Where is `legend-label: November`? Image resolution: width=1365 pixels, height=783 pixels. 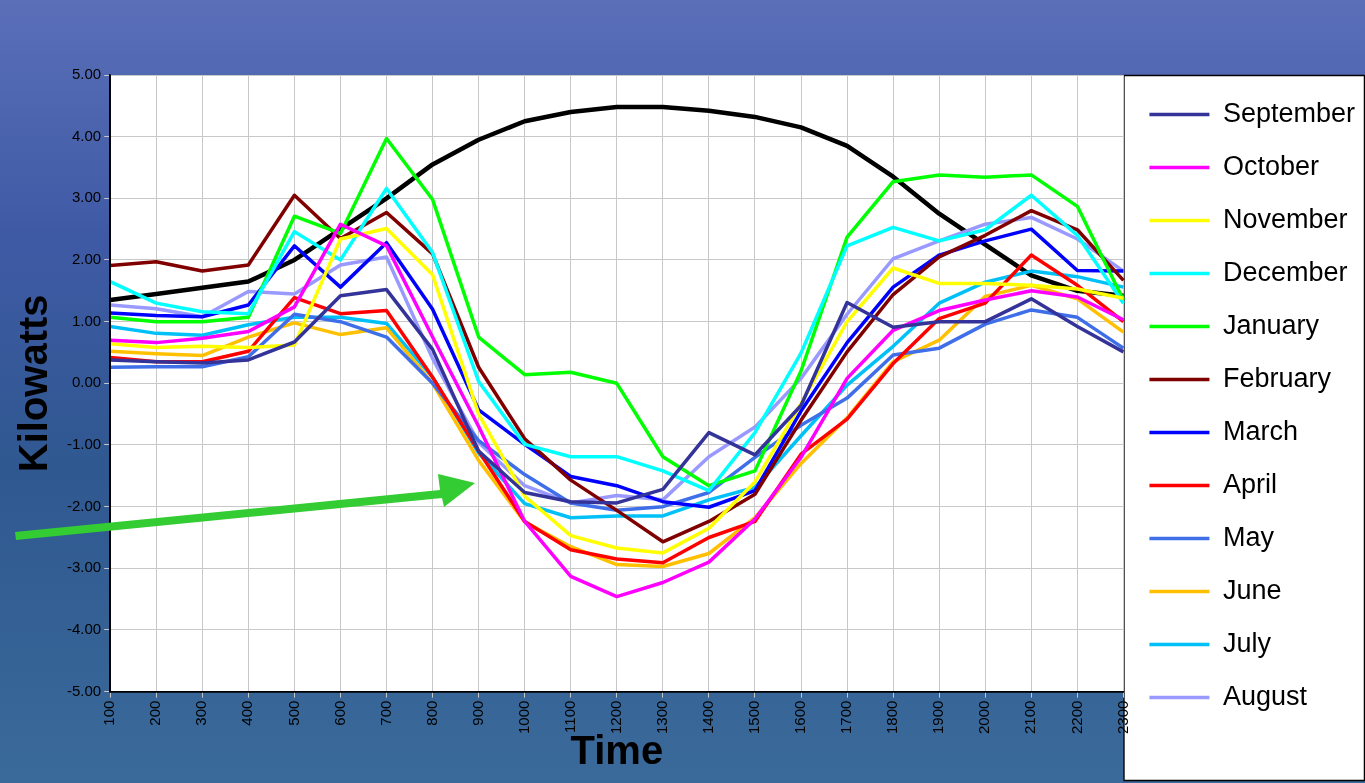
legend-label: November is located at coordinates (1285, 218).